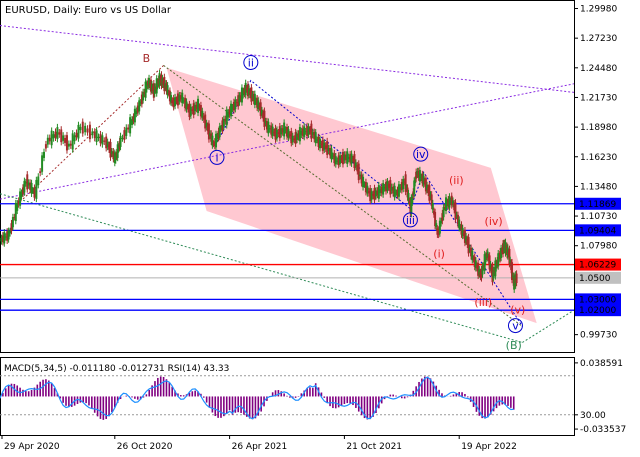 Image resolution: width=640 pixels, height=457 pixels. Describe the element at coordinates (456, 180) in the screenshot. I see `wave-label: (ii)` at that location.